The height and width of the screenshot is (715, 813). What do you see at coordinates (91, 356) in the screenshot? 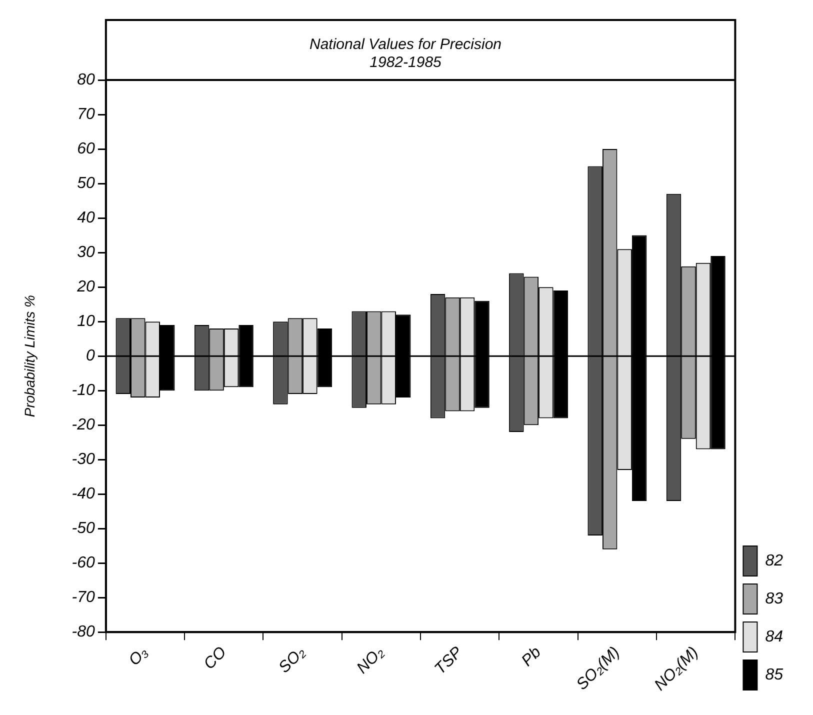
I see `y-tick-label: 0` at bounding box center [91, 356].